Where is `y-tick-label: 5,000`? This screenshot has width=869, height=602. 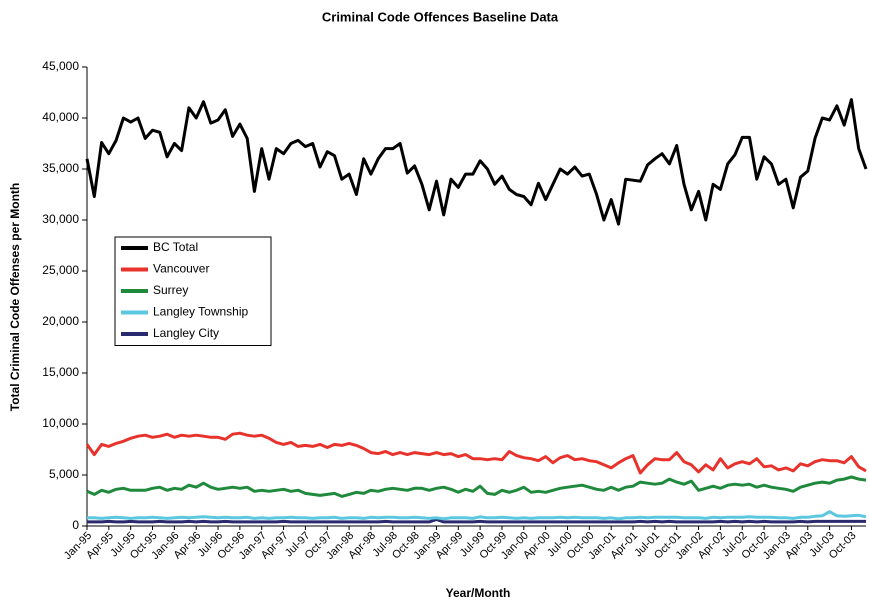
y-tick-label: 5,000 is located at coordinates (64, 474).